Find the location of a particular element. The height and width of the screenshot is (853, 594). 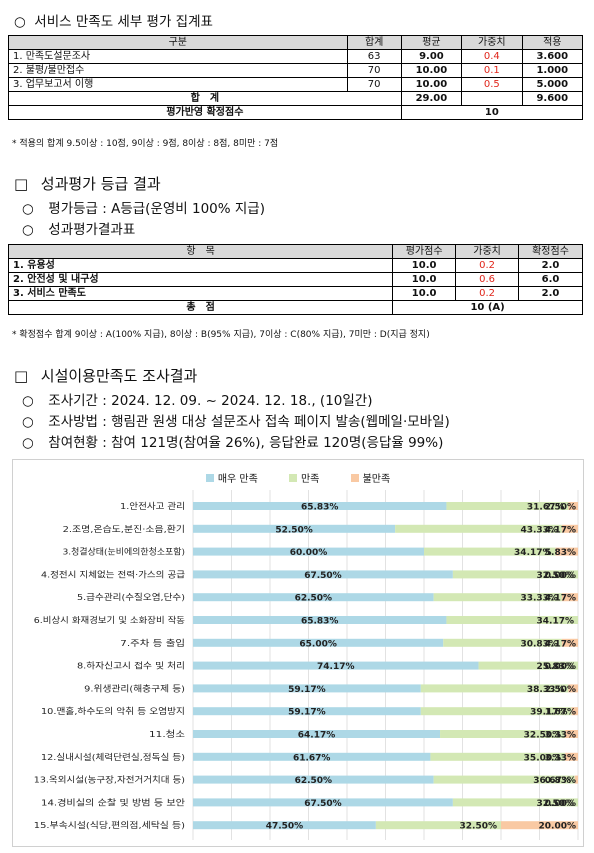

col-header-weight: 가중치 is located at coordinates (492, 42).